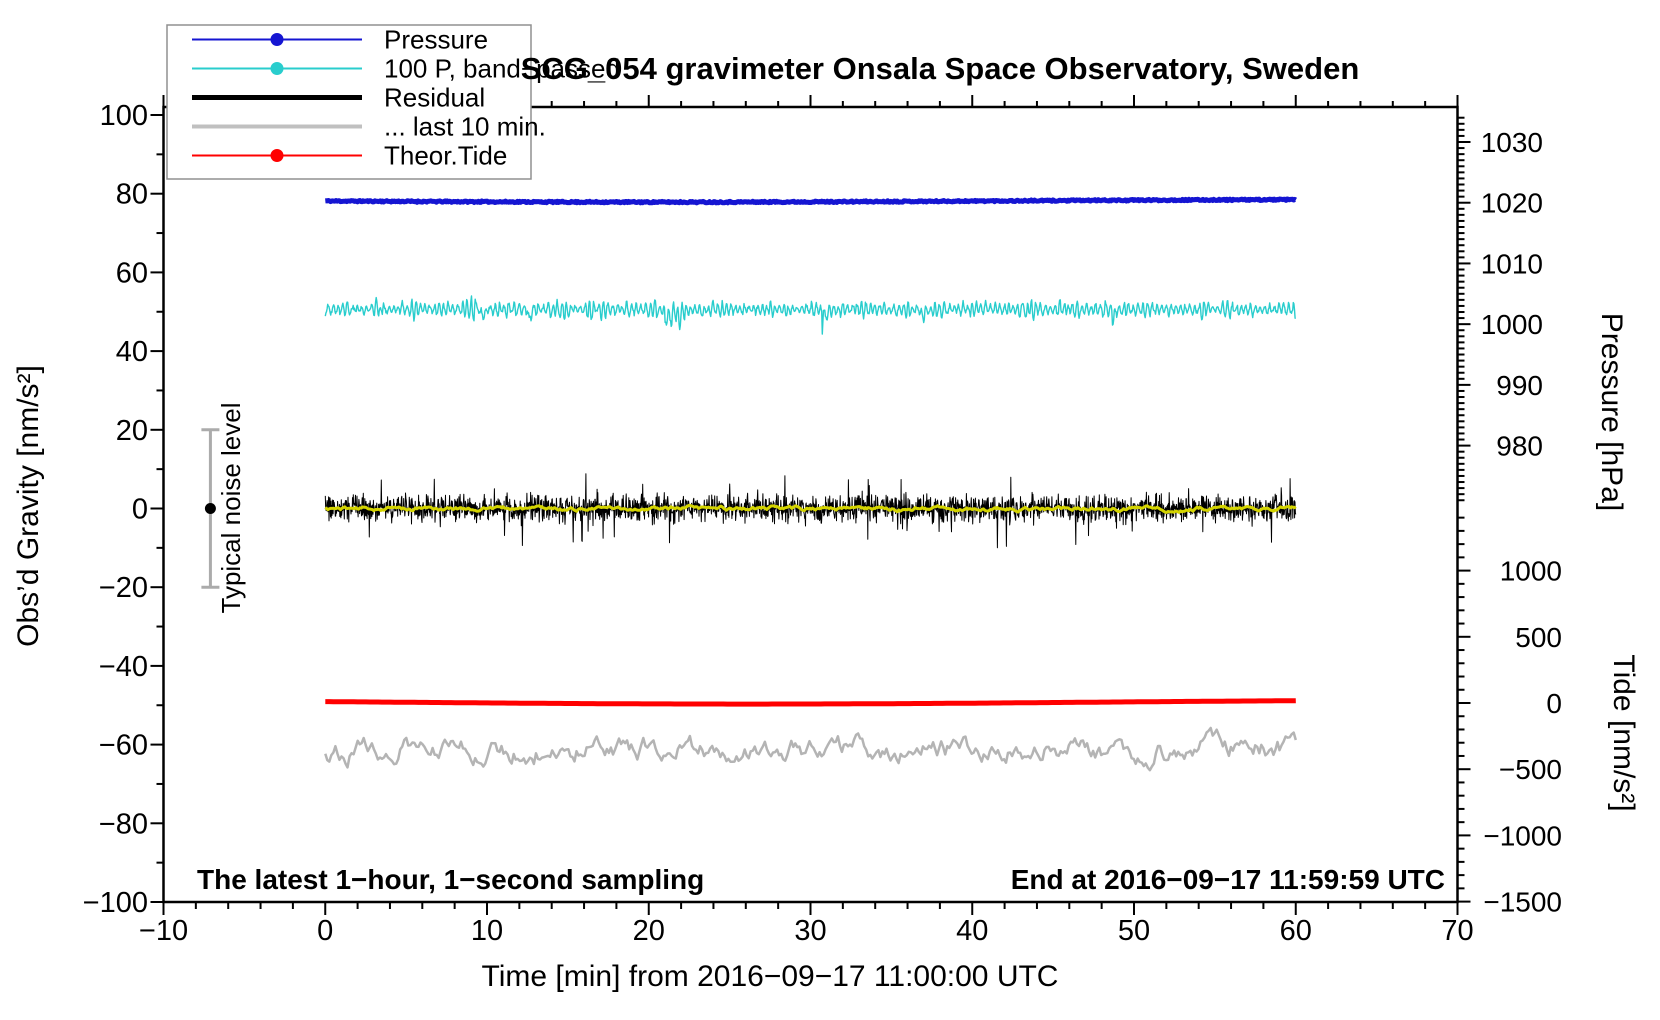  I want to click on pressure-tick-label: 990, so click(1519, 385).